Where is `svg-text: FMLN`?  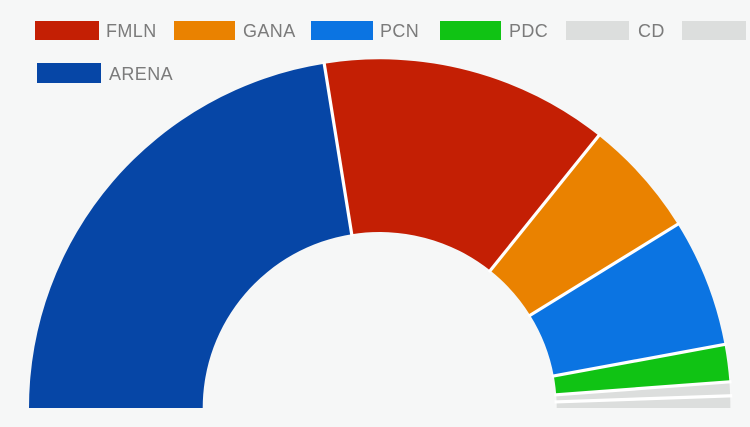 svg-text: FMLN is located at coordinates (131, 31).